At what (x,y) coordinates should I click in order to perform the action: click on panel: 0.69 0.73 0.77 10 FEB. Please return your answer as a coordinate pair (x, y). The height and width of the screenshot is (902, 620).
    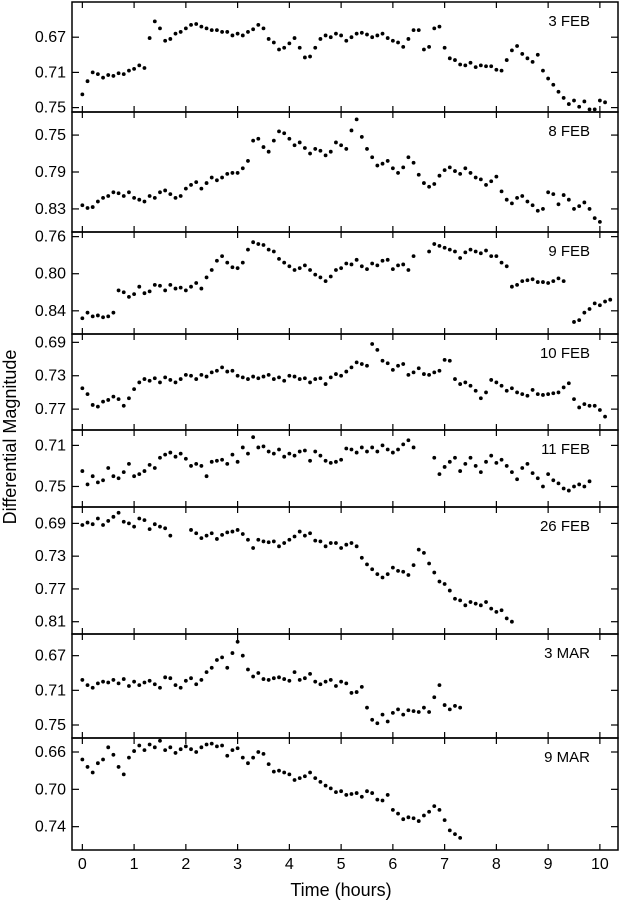
    Looking at the image, I should click on (327, 382).